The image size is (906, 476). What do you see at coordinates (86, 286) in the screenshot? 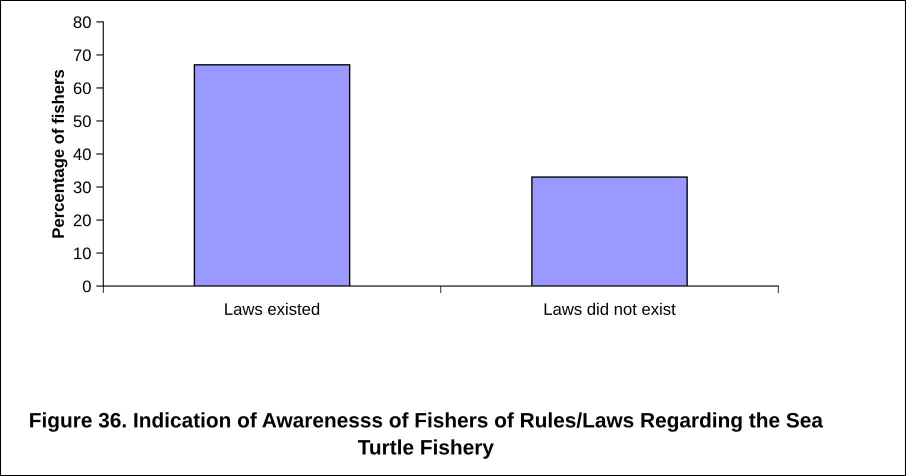
I see `y-tick-label: 0` at bounding box center [86, 286].